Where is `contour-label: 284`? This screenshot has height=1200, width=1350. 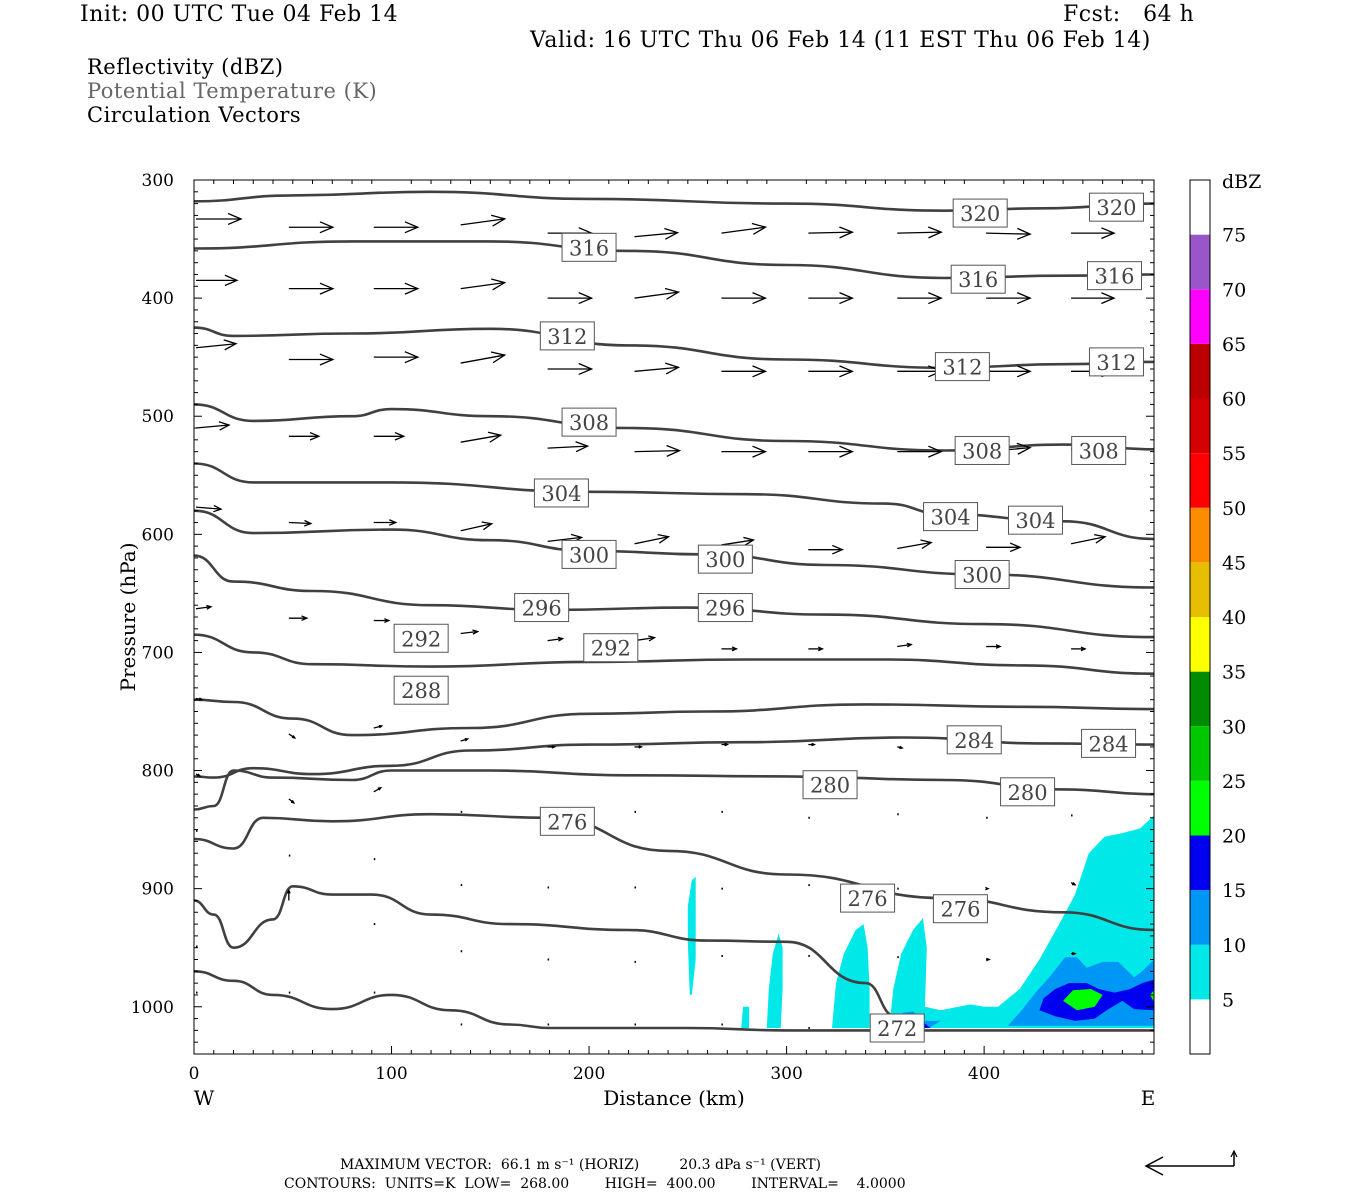
contour-label: 284 is located at coordinates (974, 740).